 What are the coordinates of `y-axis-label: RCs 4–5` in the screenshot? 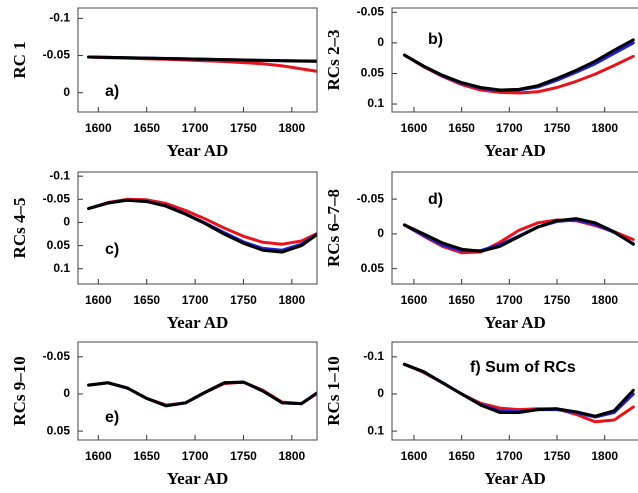 It's located at (19, 228).